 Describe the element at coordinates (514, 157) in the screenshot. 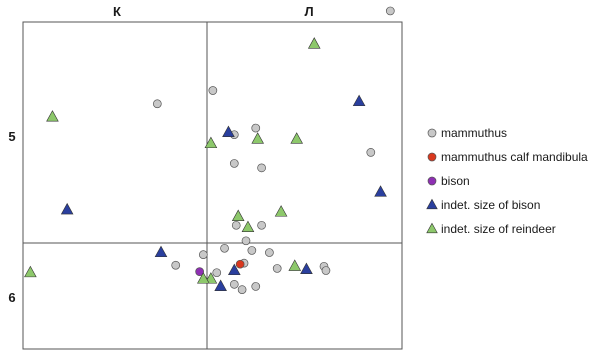

I see `legend-label-mammuthus-calf-mandibula: mammuthus calf mandibula` at that location.